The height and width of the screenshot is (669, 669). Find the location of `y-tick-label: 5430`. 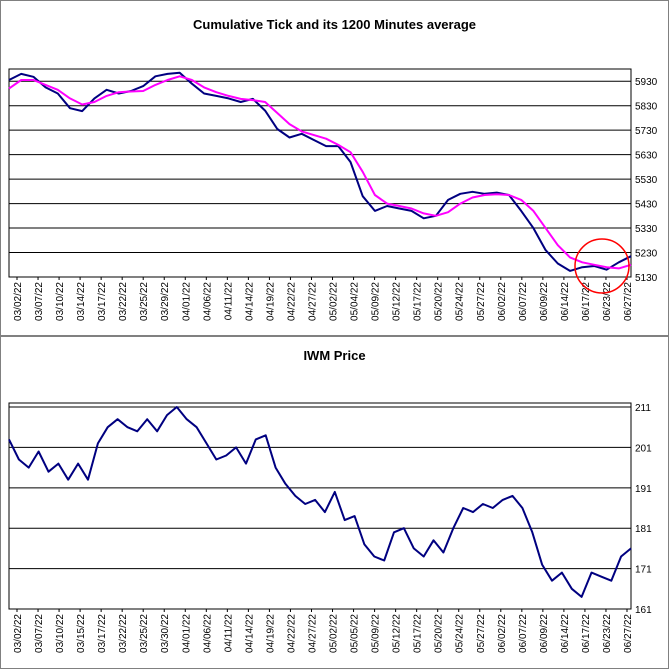

y-tick-label: 5430 is located at coordinates (646, 205).